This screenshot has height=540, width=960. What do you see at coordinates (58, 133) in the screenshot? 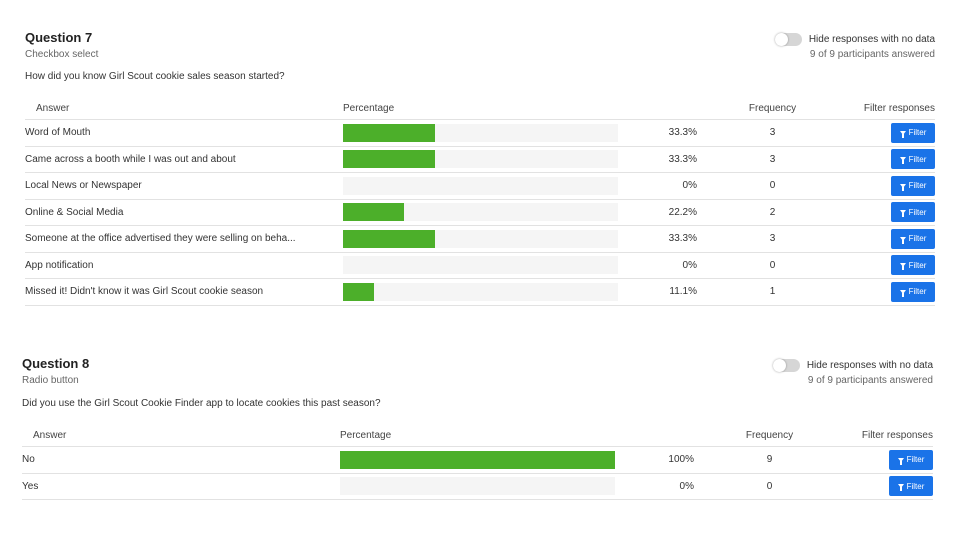
I see `answer-label: Word of Mouth` at bounding box center [58, 133].